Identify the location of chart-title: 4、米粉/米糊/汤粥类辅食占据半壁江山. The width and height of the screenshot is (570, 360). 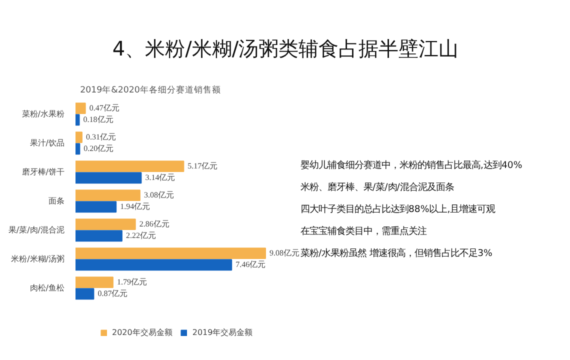
(285, 48).